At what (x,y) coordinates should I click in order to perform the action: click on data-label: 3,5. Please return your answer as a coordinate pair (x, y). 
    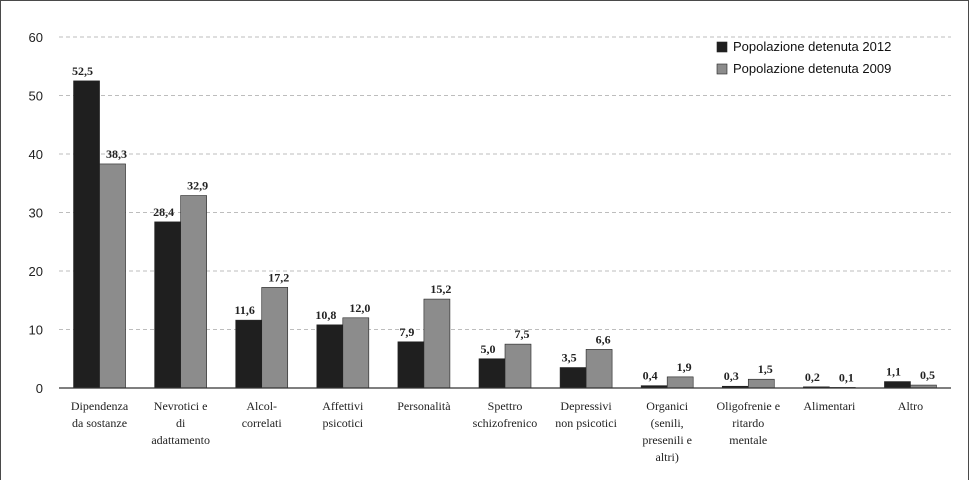
    Looking at the image, I should click on (569, 358).